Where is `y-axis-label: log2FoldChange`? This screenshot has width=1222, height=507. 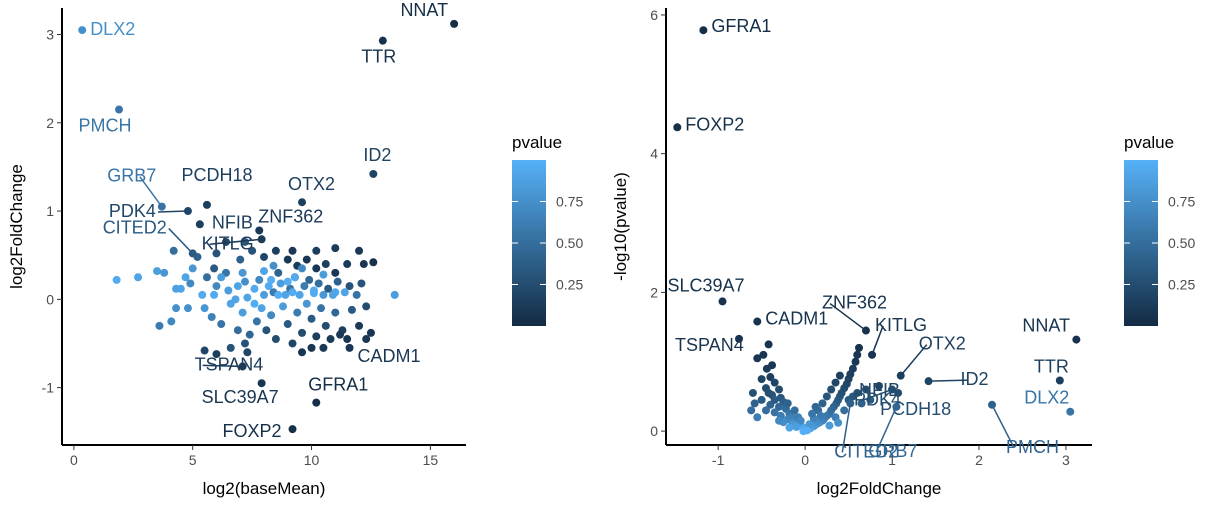
y-axis-label: log2FoldChange is located at coordinates (16, 226).